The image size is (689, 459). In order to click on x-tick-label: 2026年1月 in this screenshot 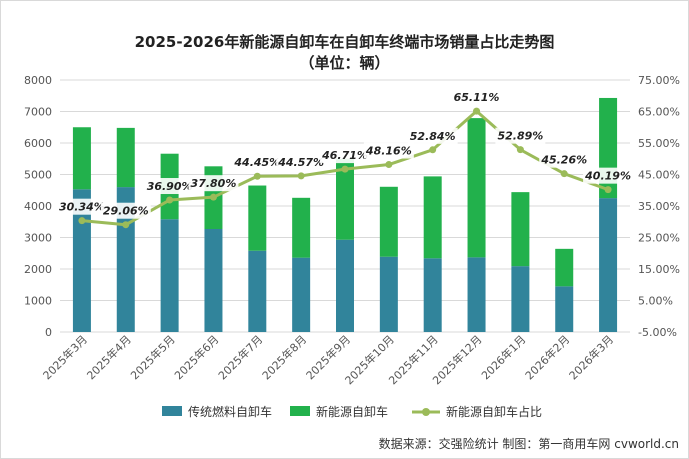, I will do `click(503, 357)`.